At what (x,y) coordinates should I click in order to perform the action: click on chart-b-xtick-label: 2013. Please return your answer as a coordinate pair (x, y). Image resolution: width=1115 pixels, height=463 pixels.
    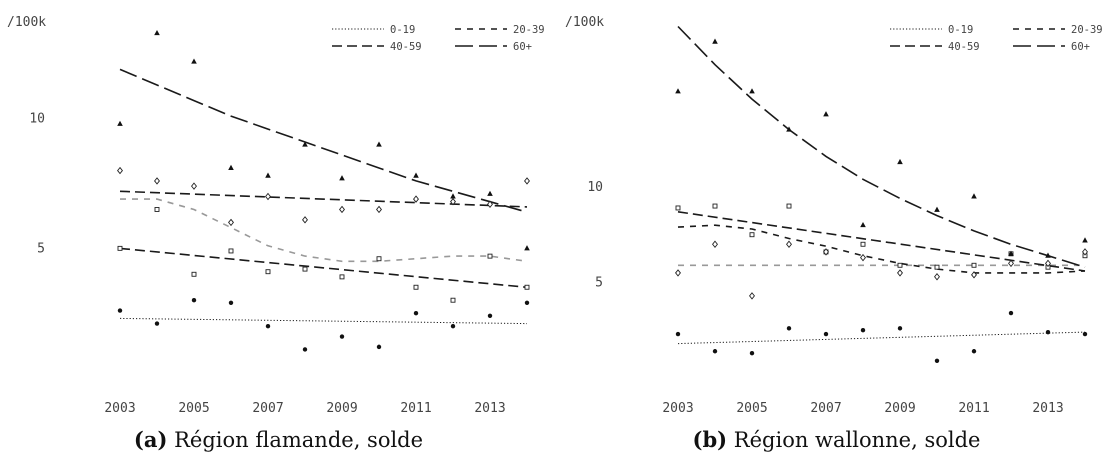
    Looking at the image, I should click on (1047, 408).